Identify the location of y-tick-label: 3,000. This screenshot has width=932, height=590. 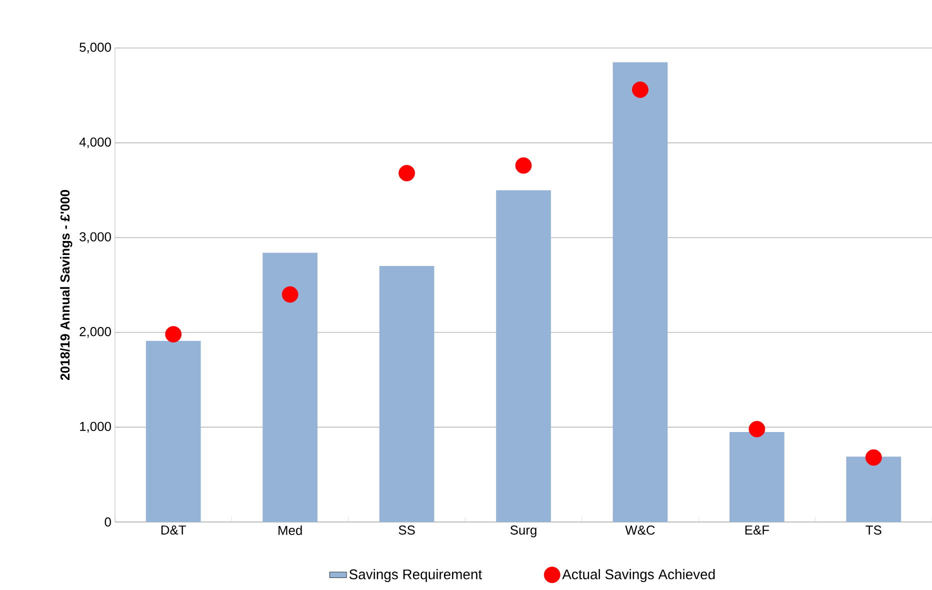
(95, 237).